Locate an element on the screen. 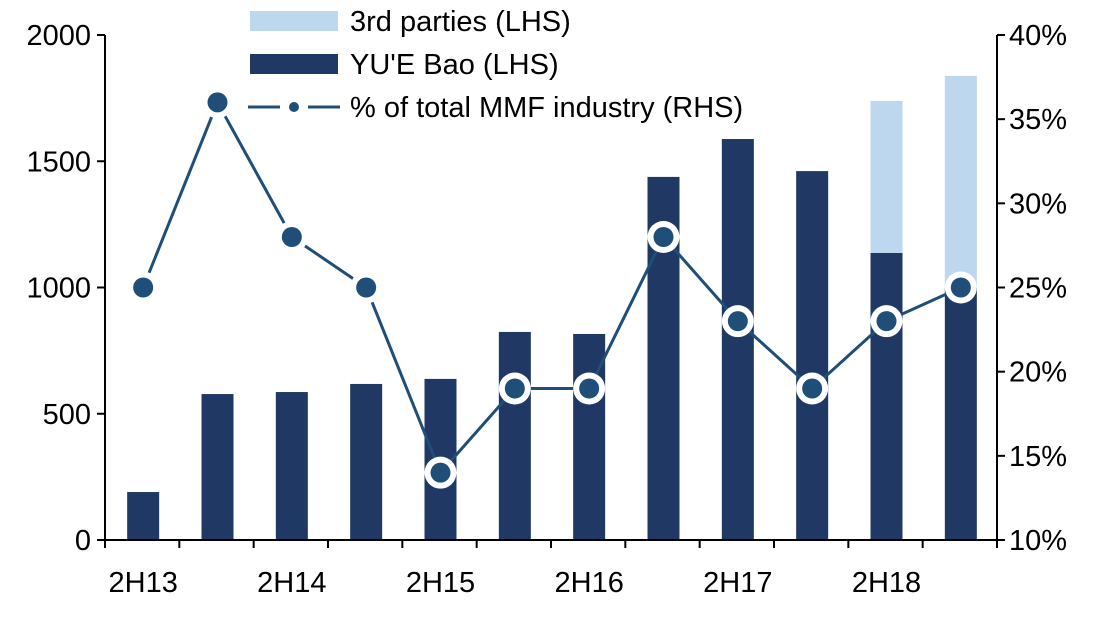  legend-label-3rd-parties: 3rd parties (LHS) is located at coordinates (460, 22).